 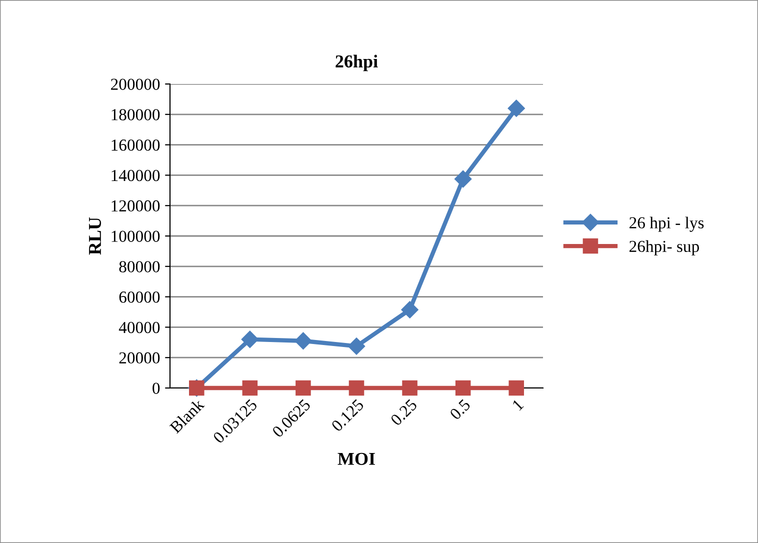 What do you see at coordinates (460, 409) in the screenshot?
I see `x-tick-label: 0.5` at bounding box center [460, 409].